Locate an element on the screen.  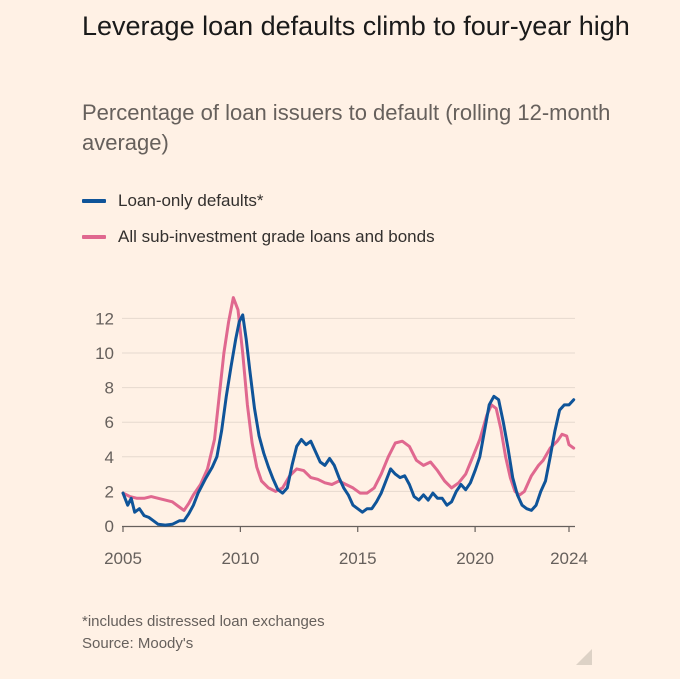
y-tick-label: 6 is located at coordinates (109, 422).